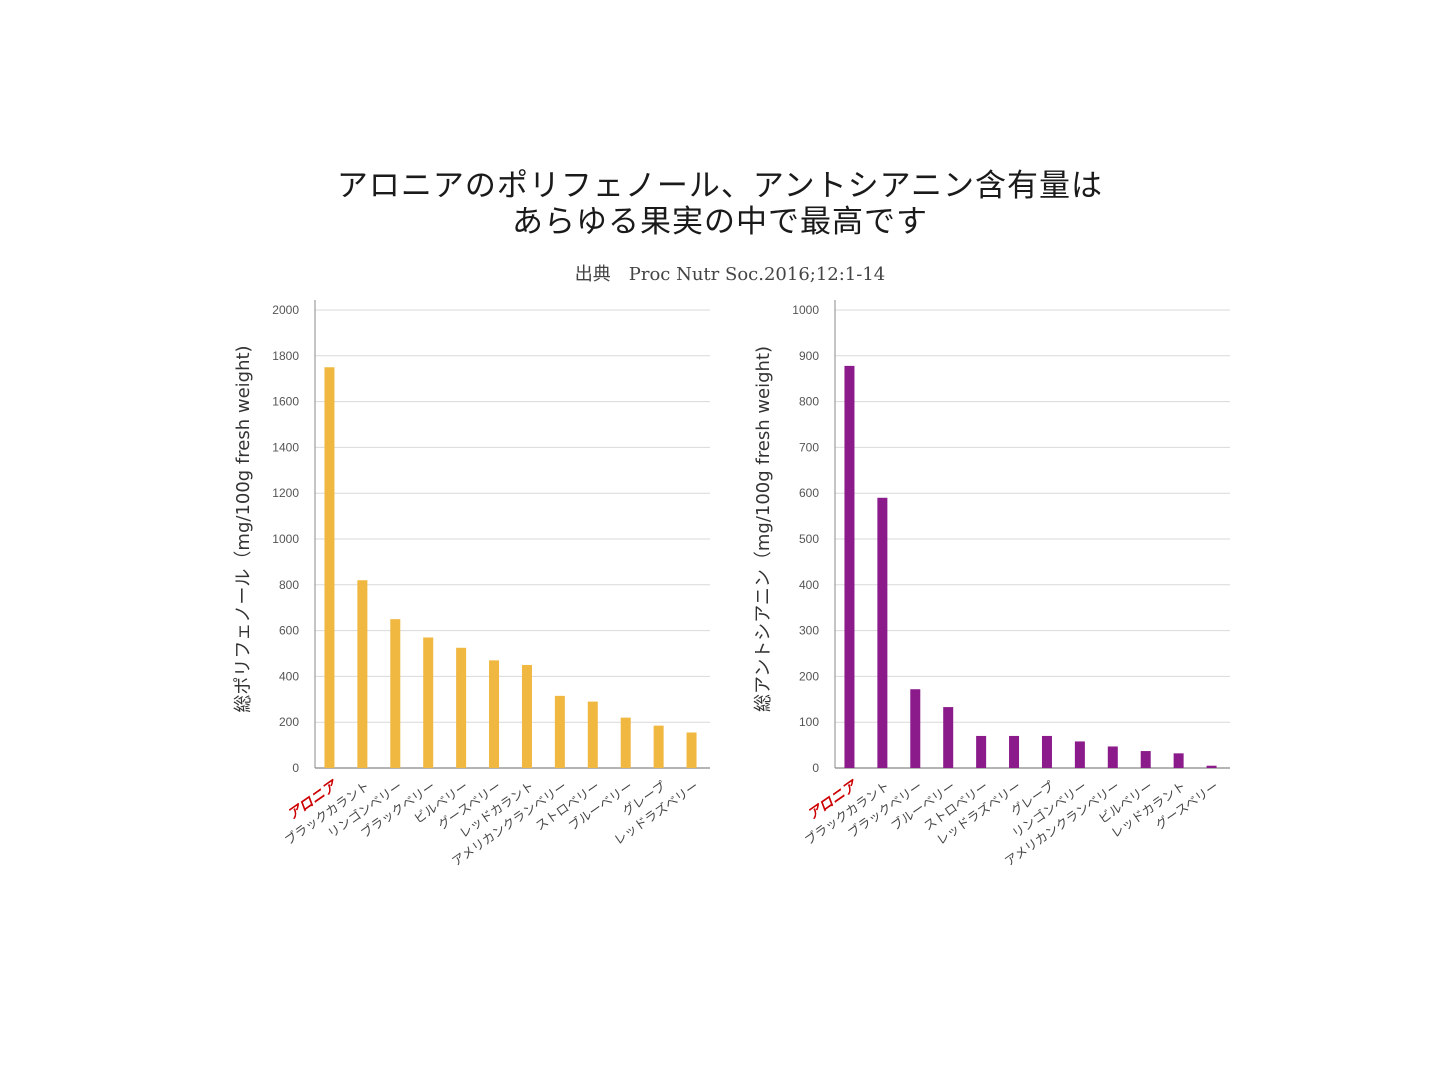  What do you see at coordinates (285, 310) in the screenshot?
I see `polyphenol-y-tick-label: 2000` at bounding box center [285, 310].